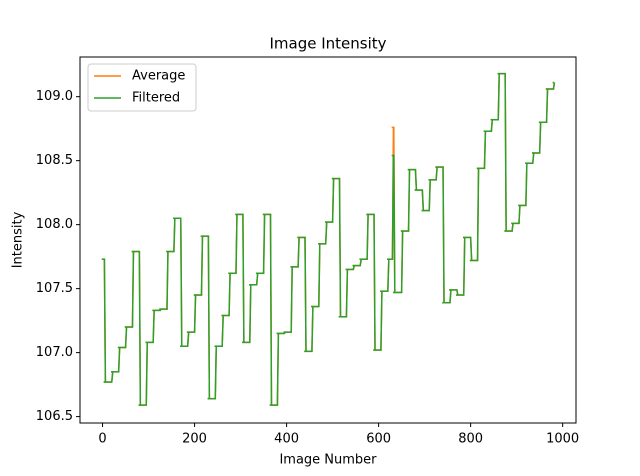  I want to click on legend-label: Average, so click(158, 76).